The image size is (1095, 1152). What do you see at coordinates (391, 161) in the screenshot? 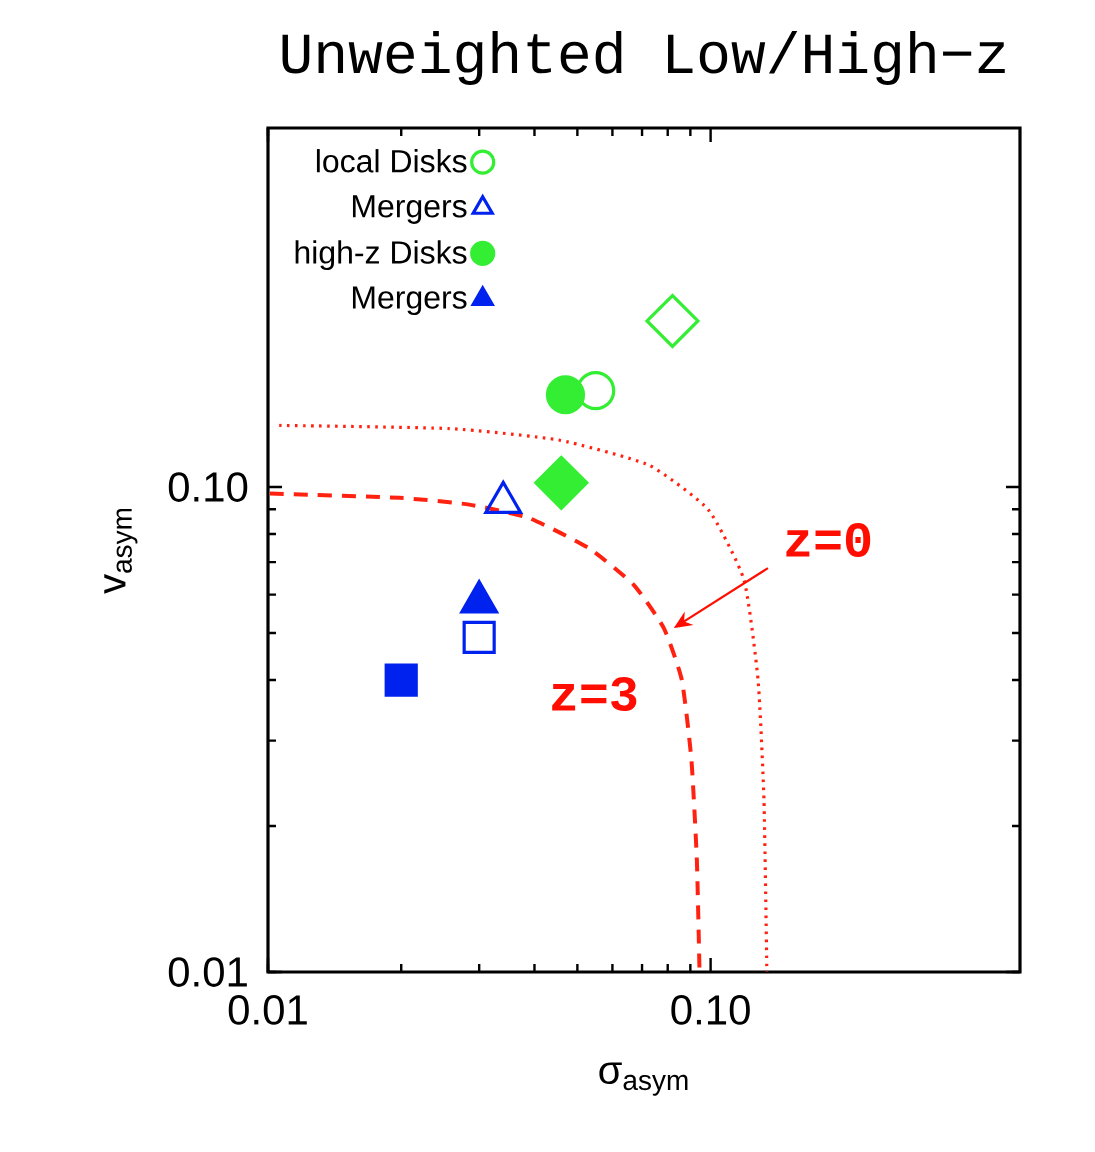
I see `legend-label: local Disks` at bounding box center [391, 161].